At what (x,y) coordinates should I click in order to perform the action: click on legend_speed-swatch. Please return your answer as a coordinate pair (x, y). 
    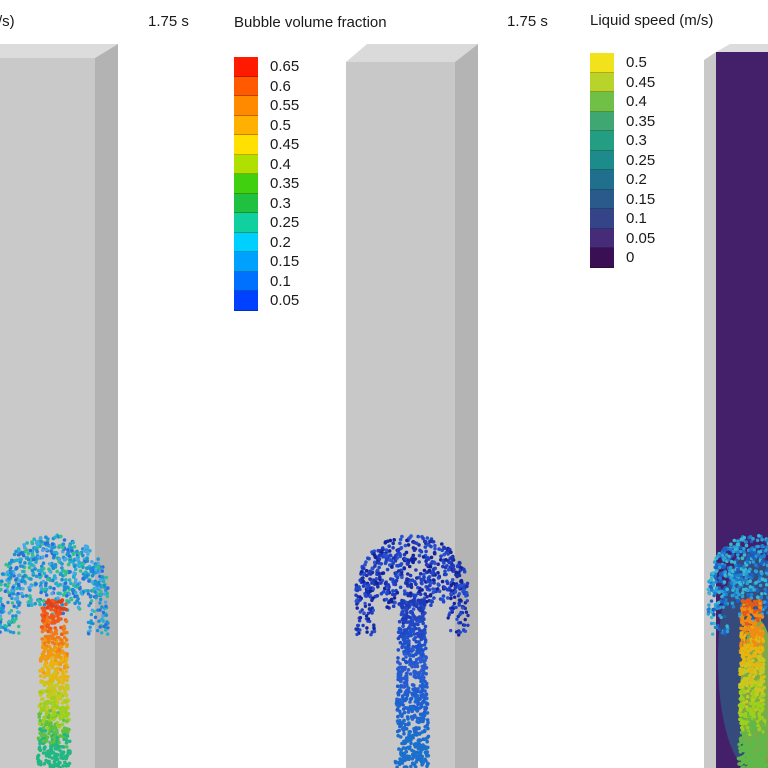
    Looking at the image, I should click on (602, 82).